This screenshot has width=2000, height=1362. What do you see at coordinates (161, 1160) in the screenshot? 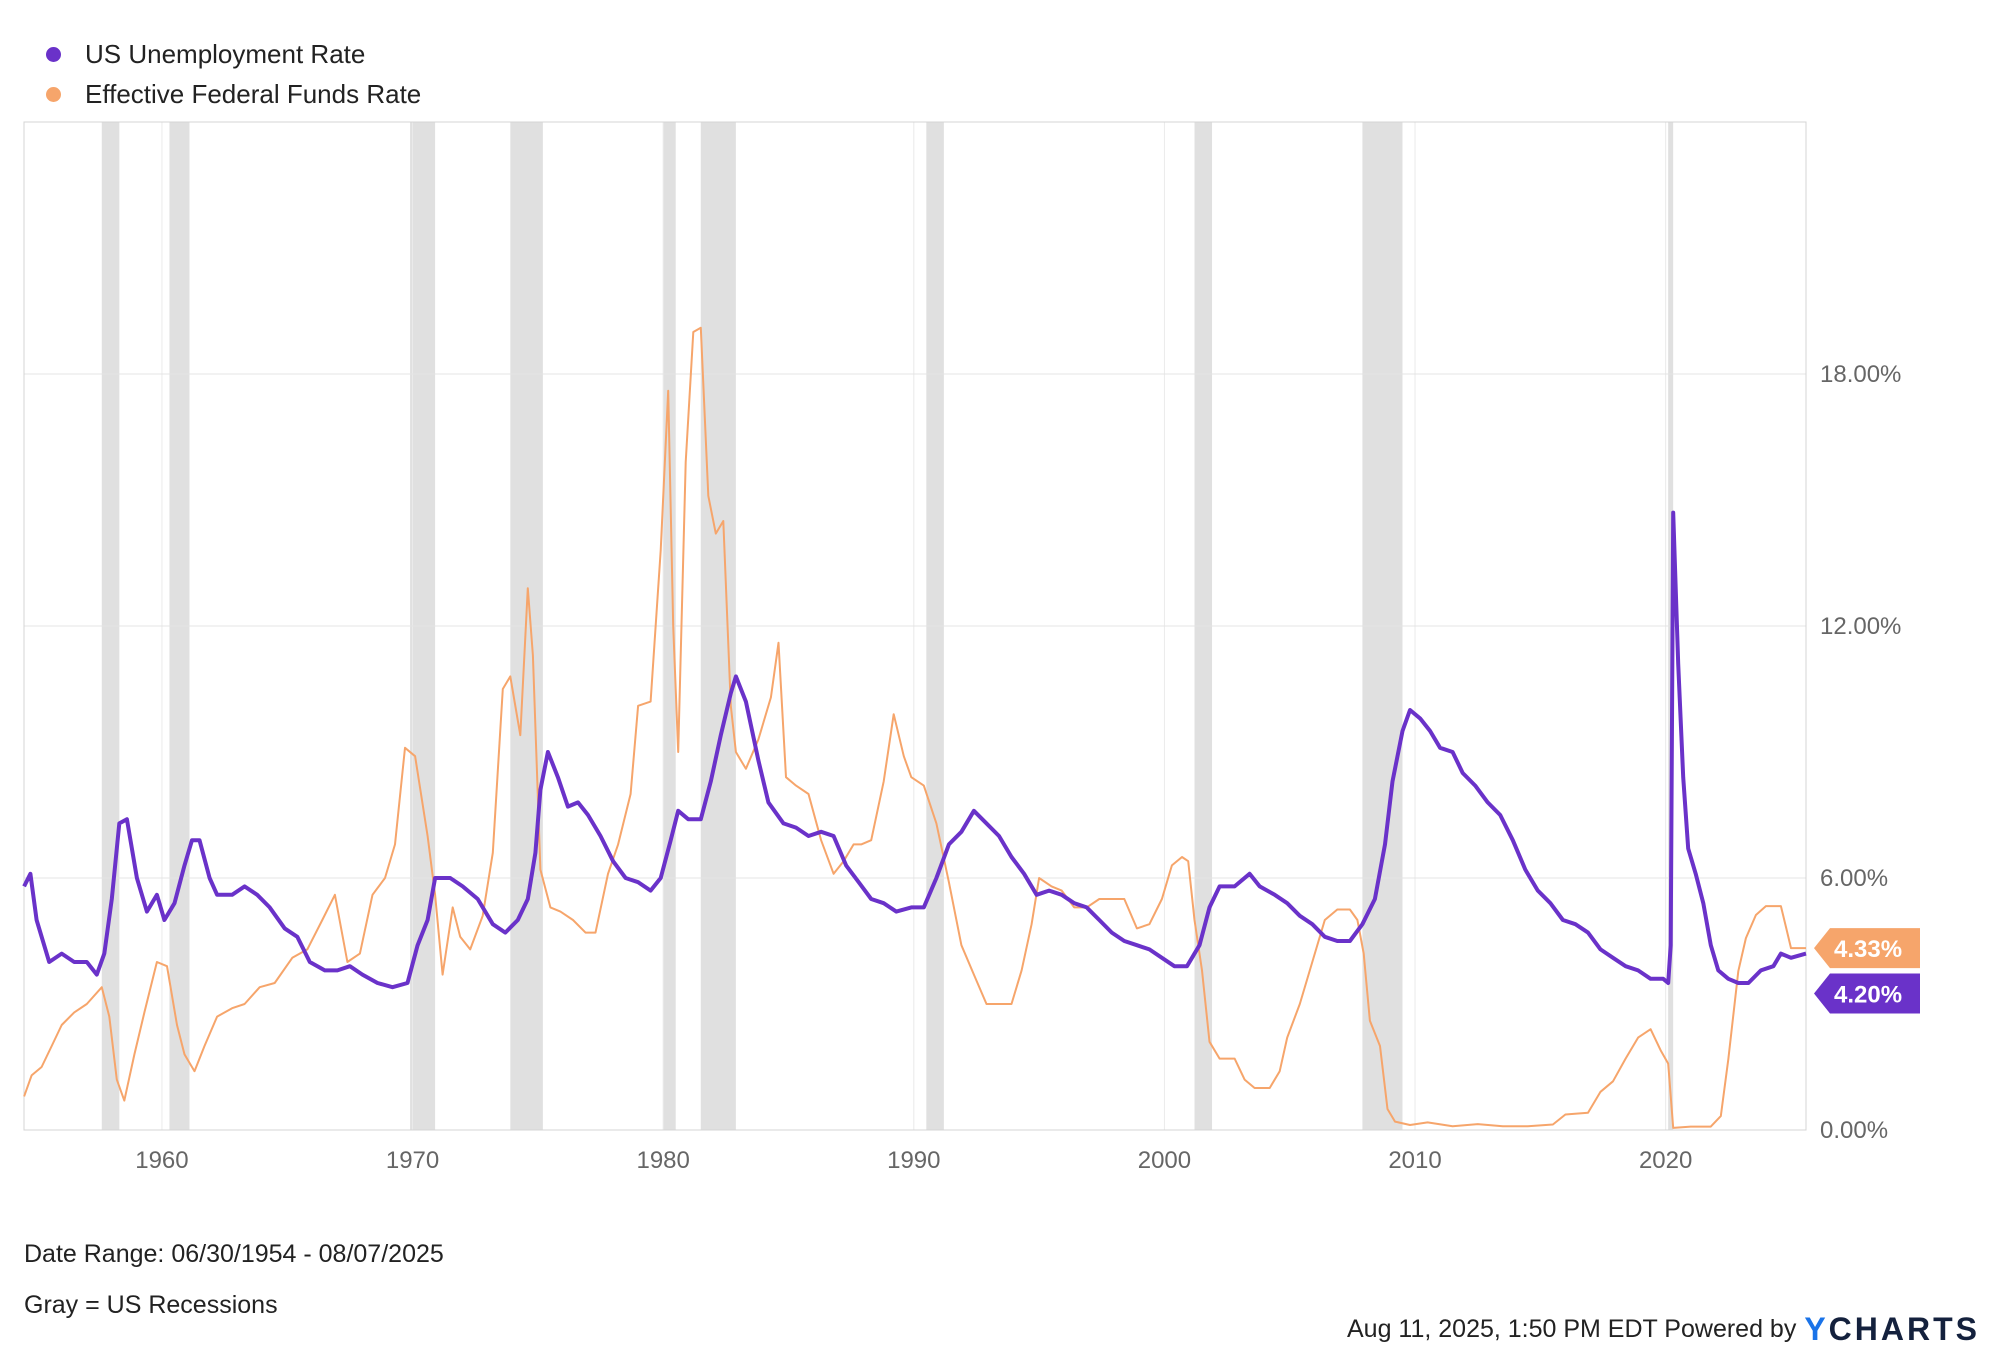
I see `x-tick-label: 1960` at bounding box center [161, 1160].